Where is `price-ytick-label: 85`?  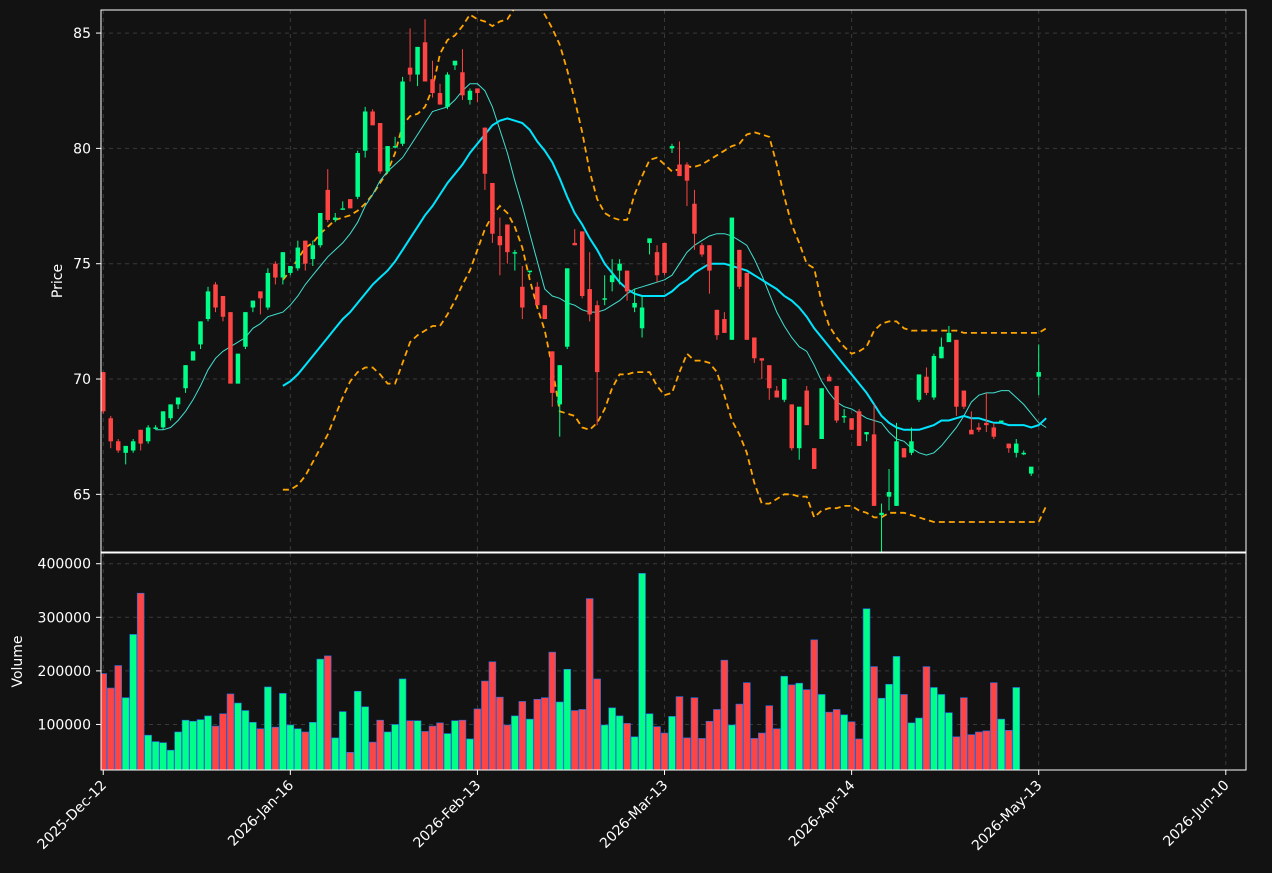
price-ytick-label: 85 is located at coordinates (82, 34).